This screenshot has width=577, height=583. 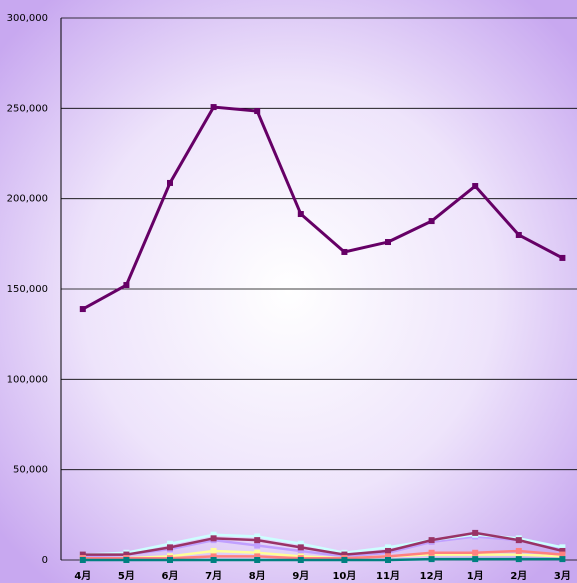 I want to click on x-tick-label: 11月, so click(x=388, y=576).